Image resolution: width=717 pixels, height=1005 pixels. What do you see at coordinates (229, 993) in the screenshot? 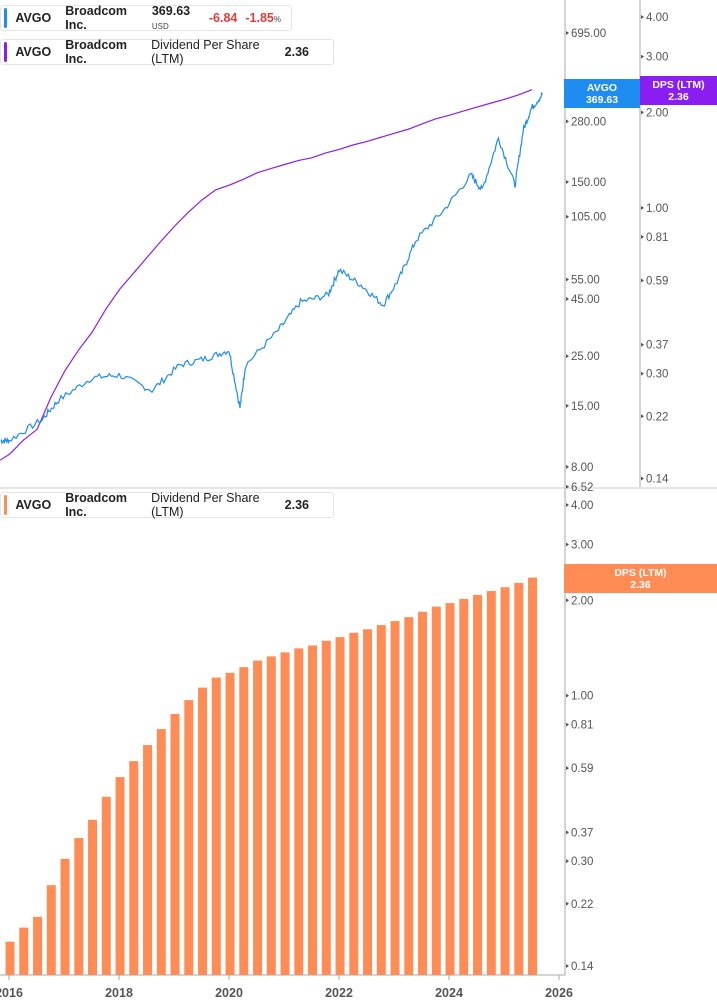
I see `x-tick-label: 2020` at bounding box center [229, 993].